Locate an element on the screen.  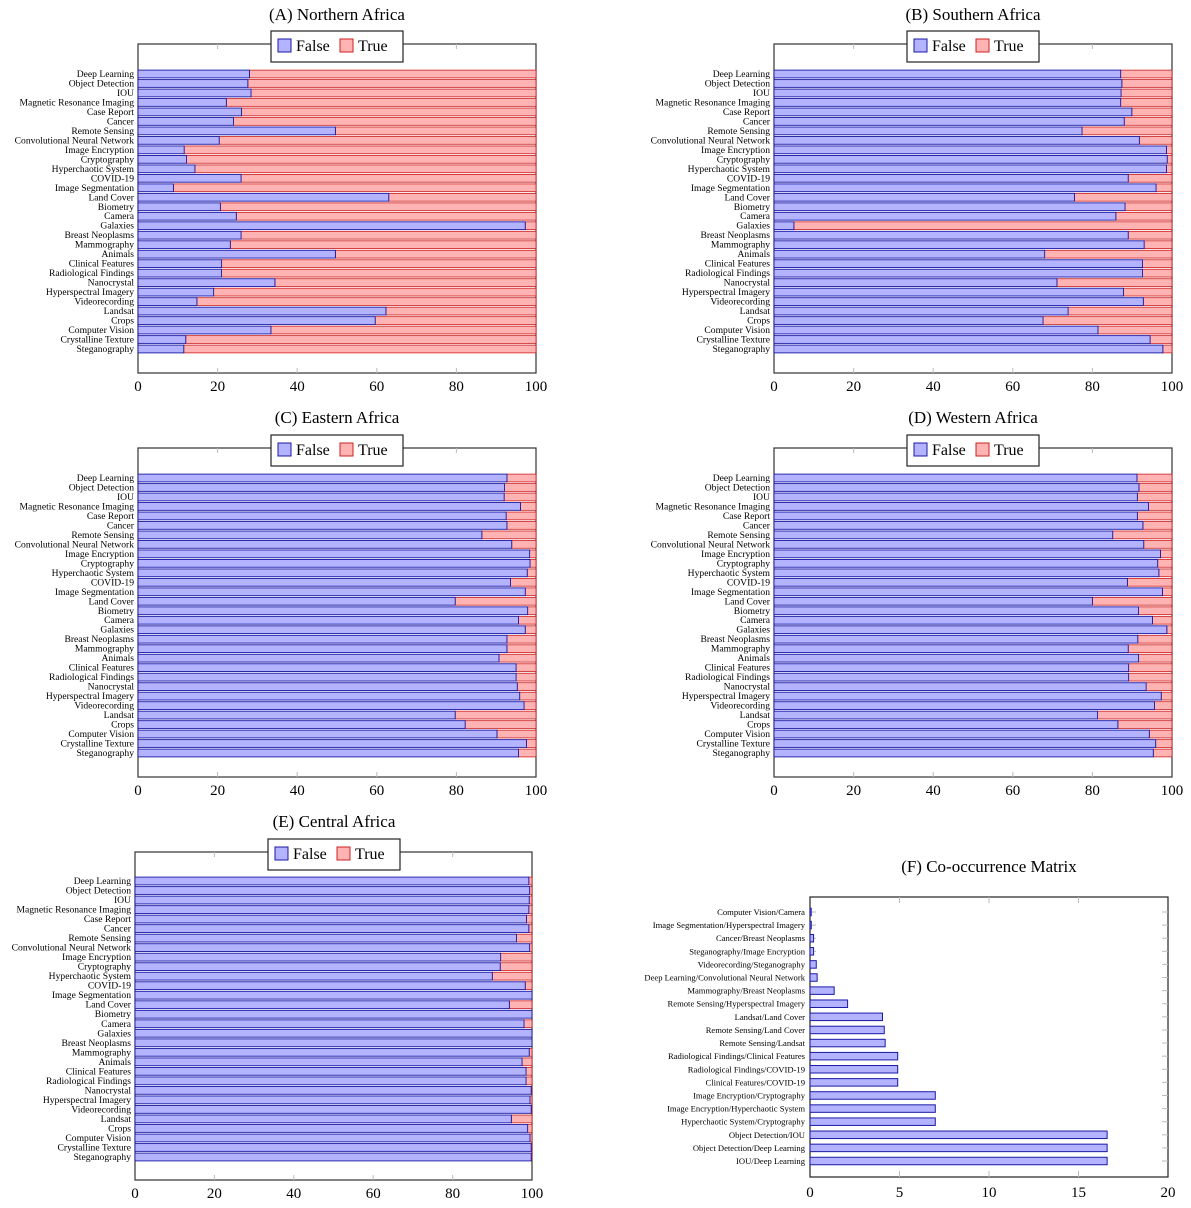
category-label: Hyperchaotic System/Cryptography is located at coordinates (743, 1122).